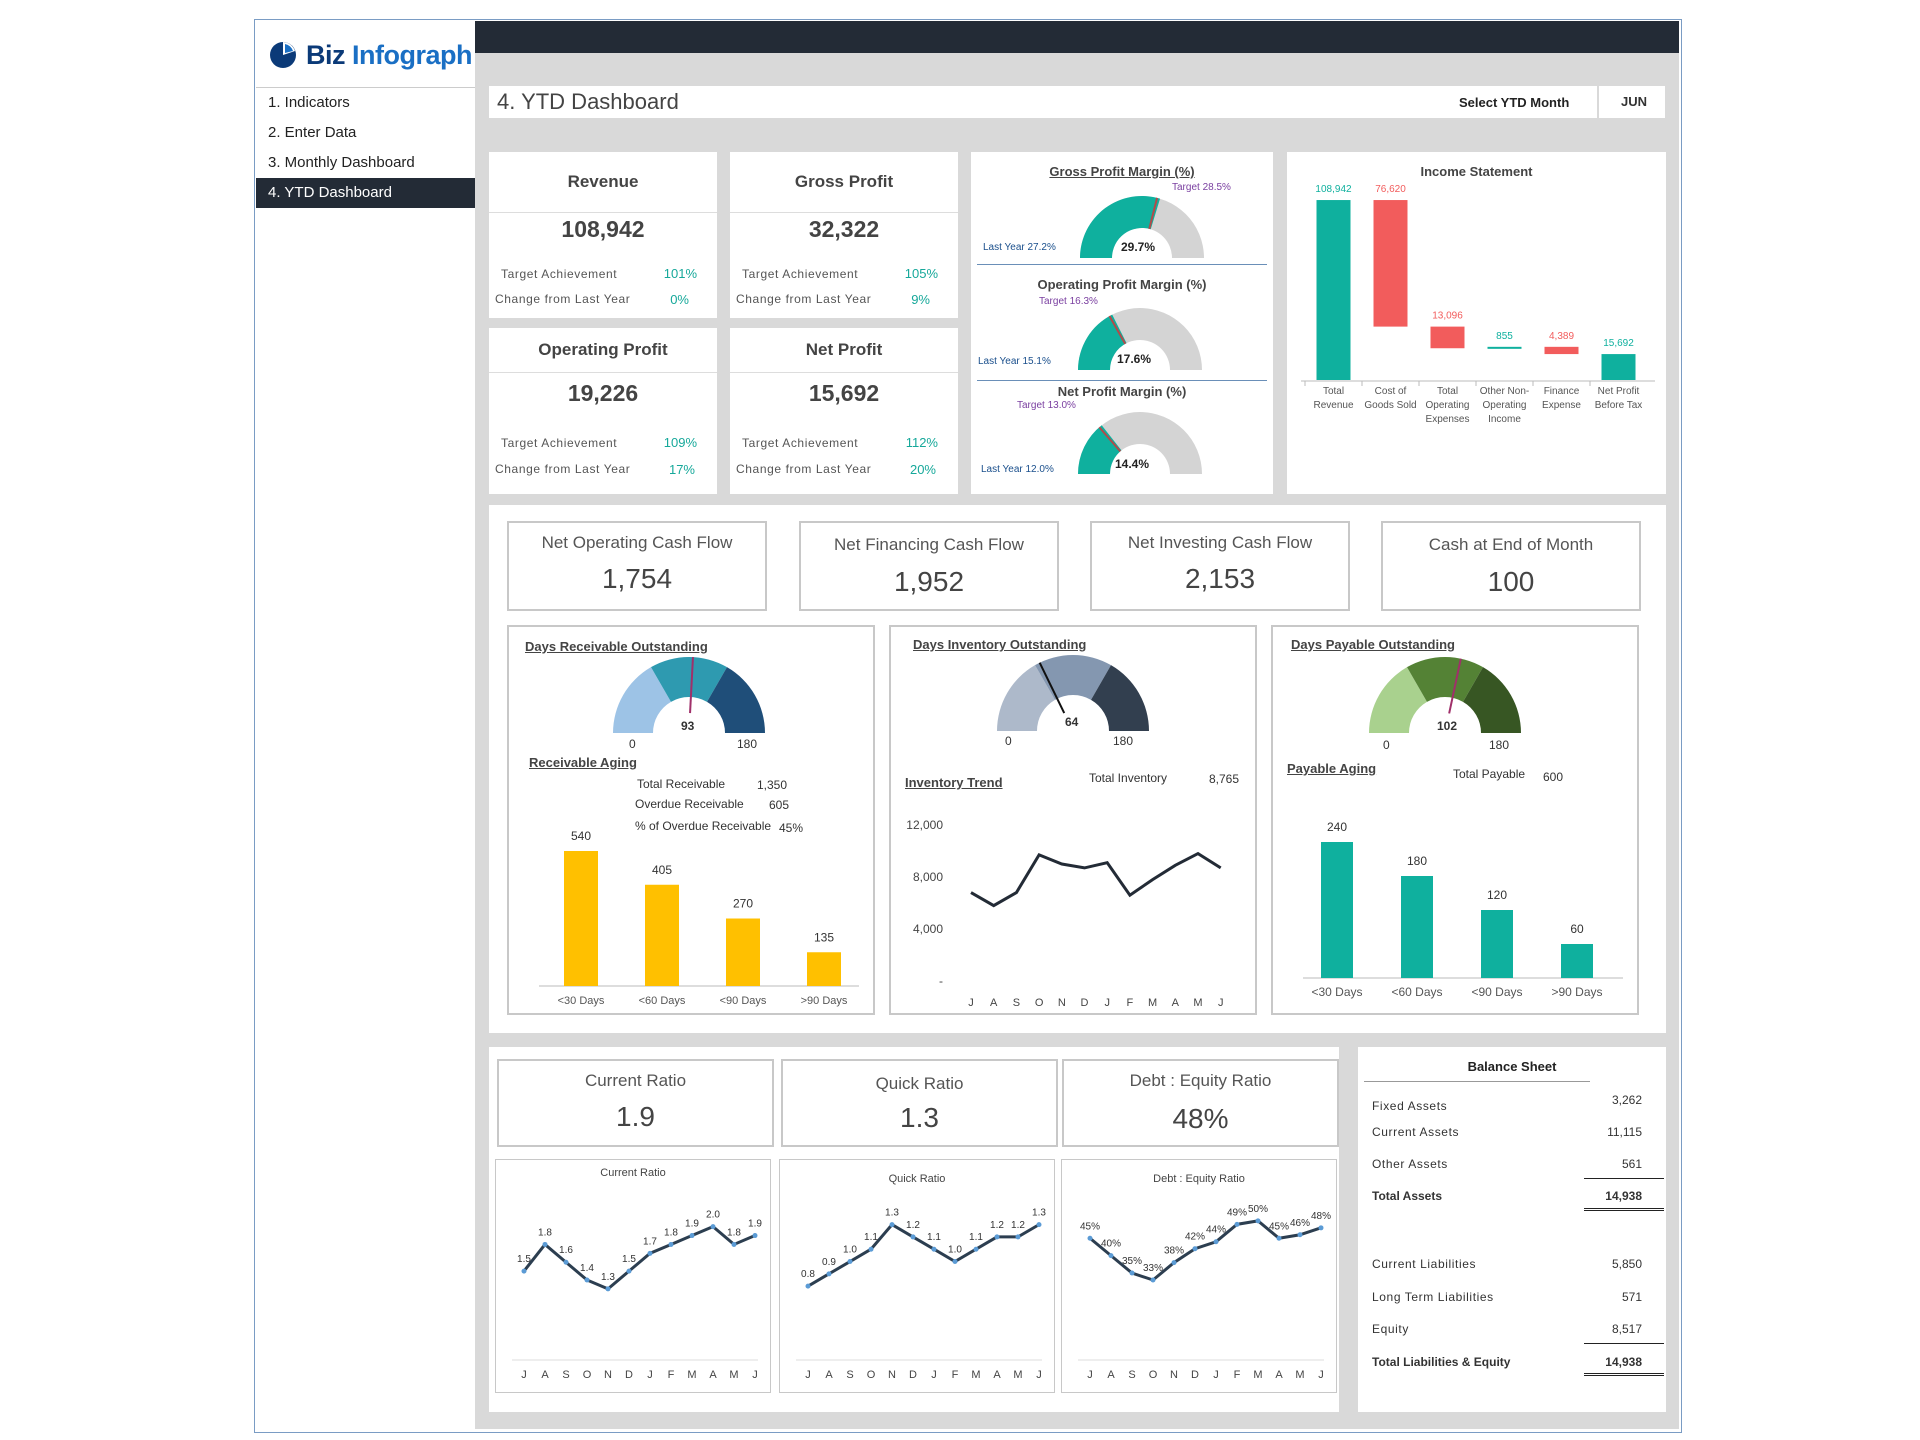  What do you see at coordinates (1416, 992) in the screenshot?
I see `aging-category-label: <60 Days` at bounding box center [1416, 992].